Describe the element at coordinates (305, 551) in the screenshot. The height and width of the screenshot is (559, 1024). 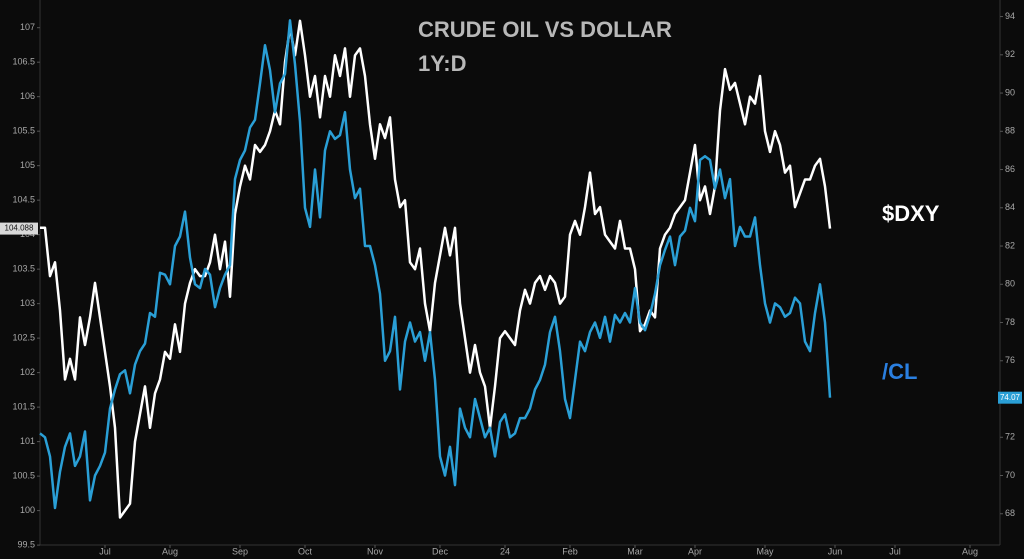
I see `x-tick-label: Oct` at that location.